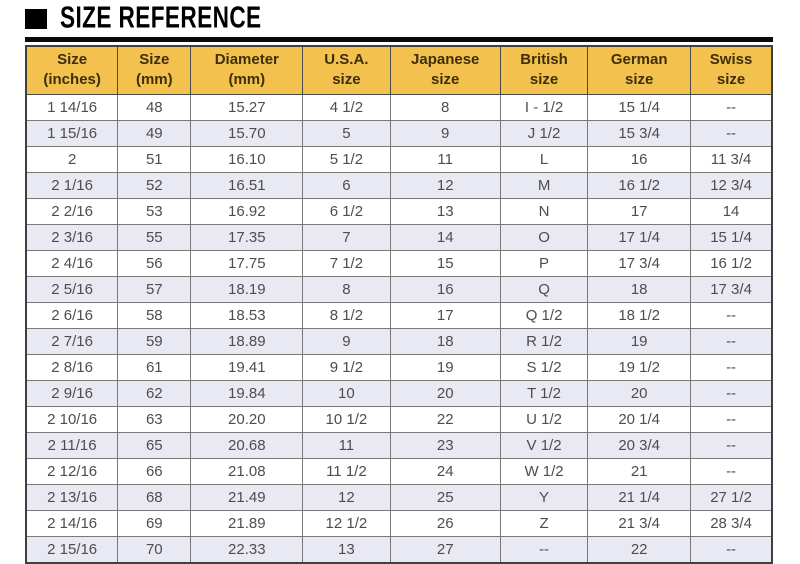 The width and height of the screenshot is (800, 564). Describe the element at coordinates (72, 419) in the screenshot. I see `table-cell: 2 10/16` at that location.